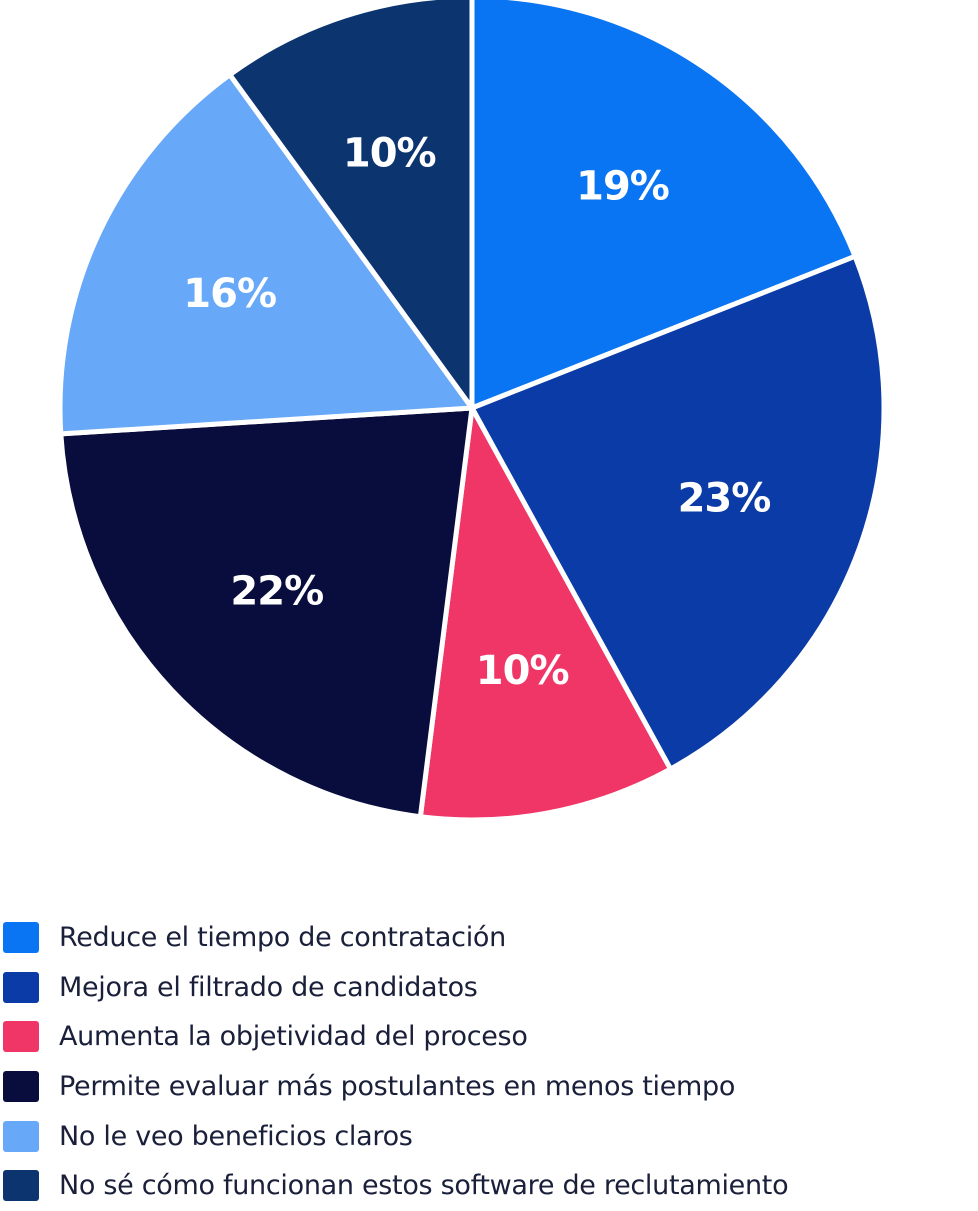  I want to click on legend-item: Reduce el tiempo de contratación, so click(489, 938).